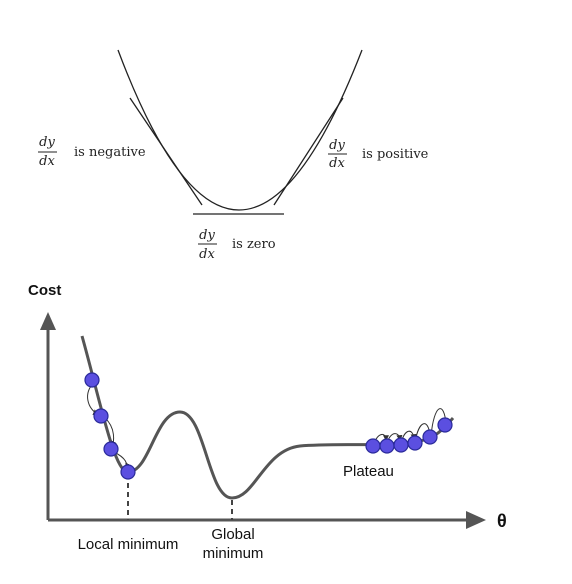  Describe the element at coordinates (368, 471) in the screenshot. I see `plateau-label: Plateau` at that location.